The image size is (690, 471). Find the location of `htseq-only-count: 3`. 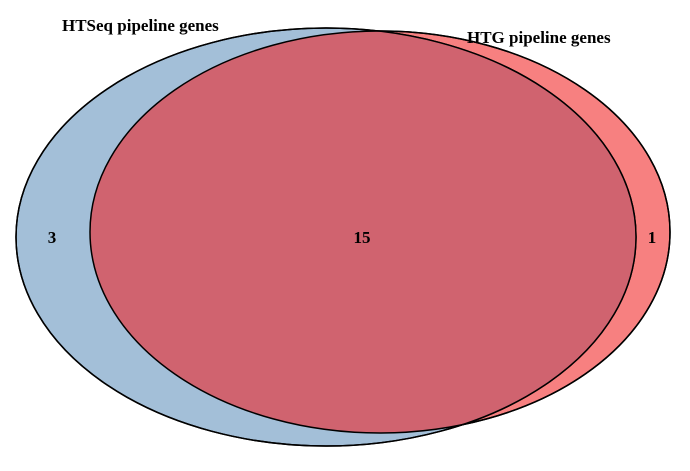

htseq-only-count: 3 is located at coordinates (52, 237).